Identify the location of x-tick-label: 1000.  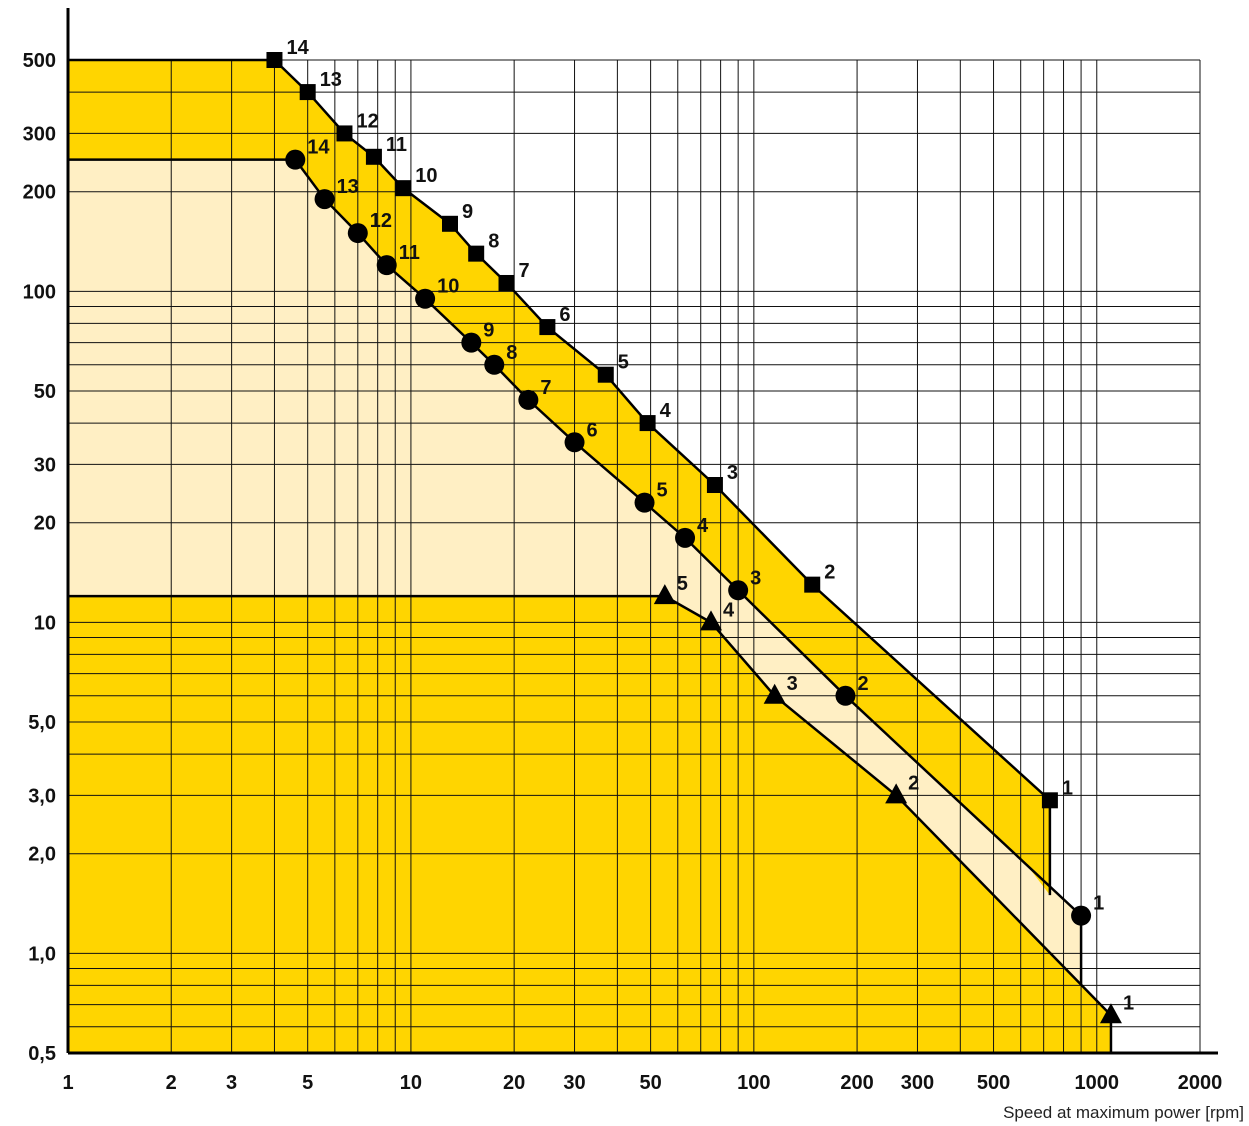
(1097, 1083).